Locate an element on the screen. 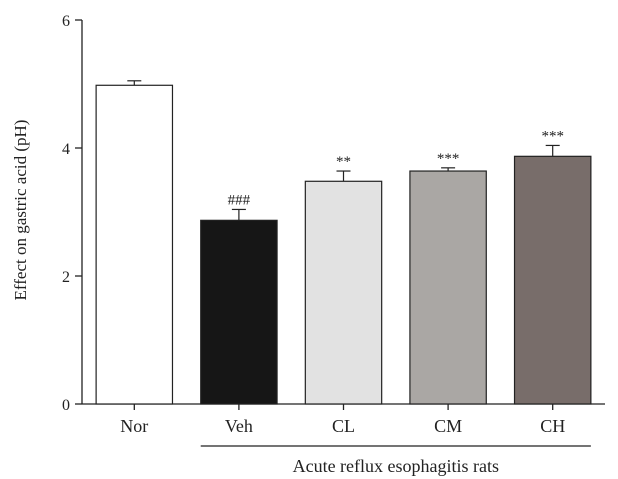 The height and width of the screenshot is (479, 618). x-tick-label: Veh is located at coordinates (239, 426).